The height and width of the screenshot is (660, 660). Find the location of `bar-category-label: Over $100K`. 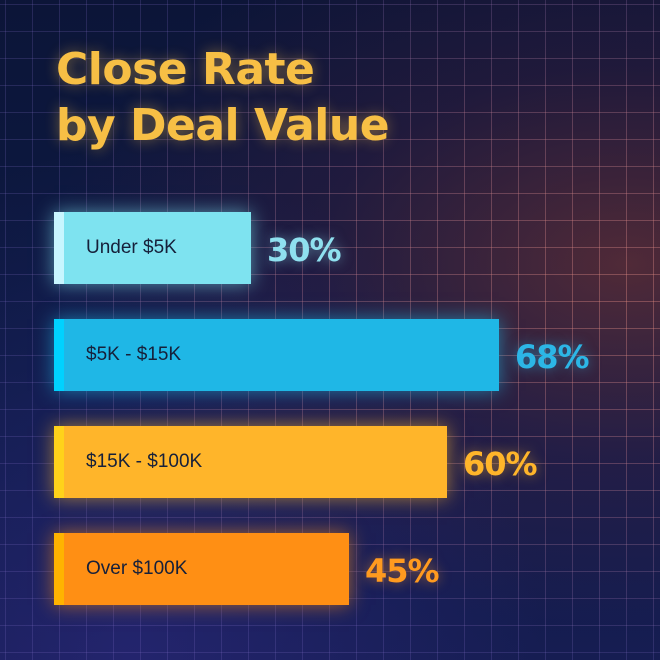

bar-category-label: Over $100K is located at coordinates (137, 568).